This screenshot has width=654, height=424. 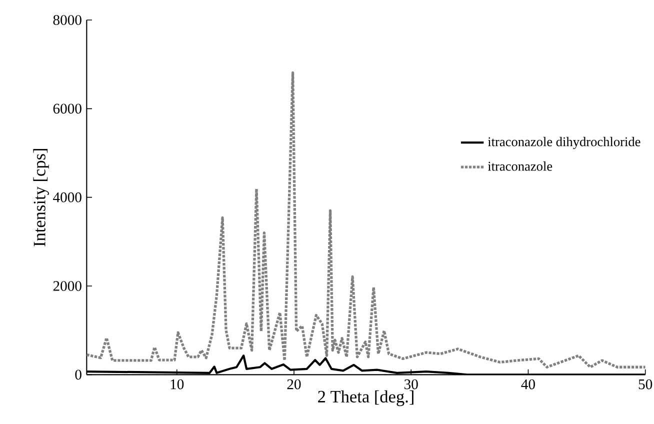 I want to click on x-tick-label: 10, so click(x=177, y=384).